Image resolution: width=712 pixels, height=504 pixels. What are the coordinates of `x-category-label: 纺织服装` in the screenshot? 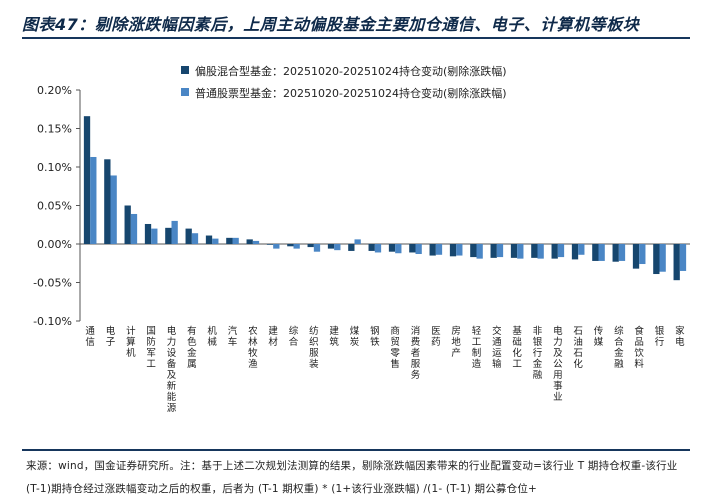 It's located at (314, 347).